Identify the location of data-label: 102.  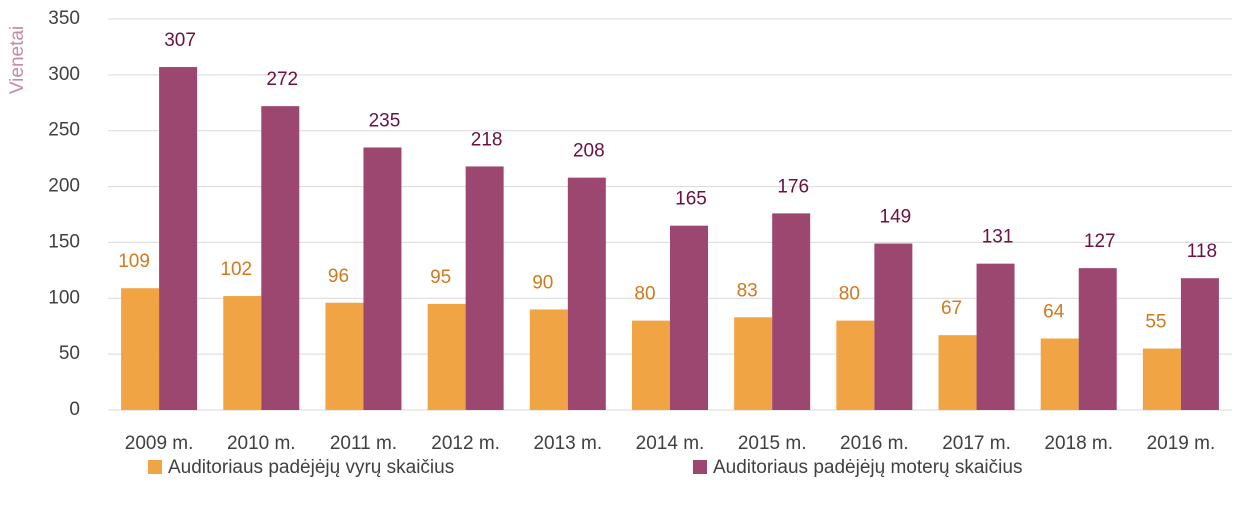
(236, 269).